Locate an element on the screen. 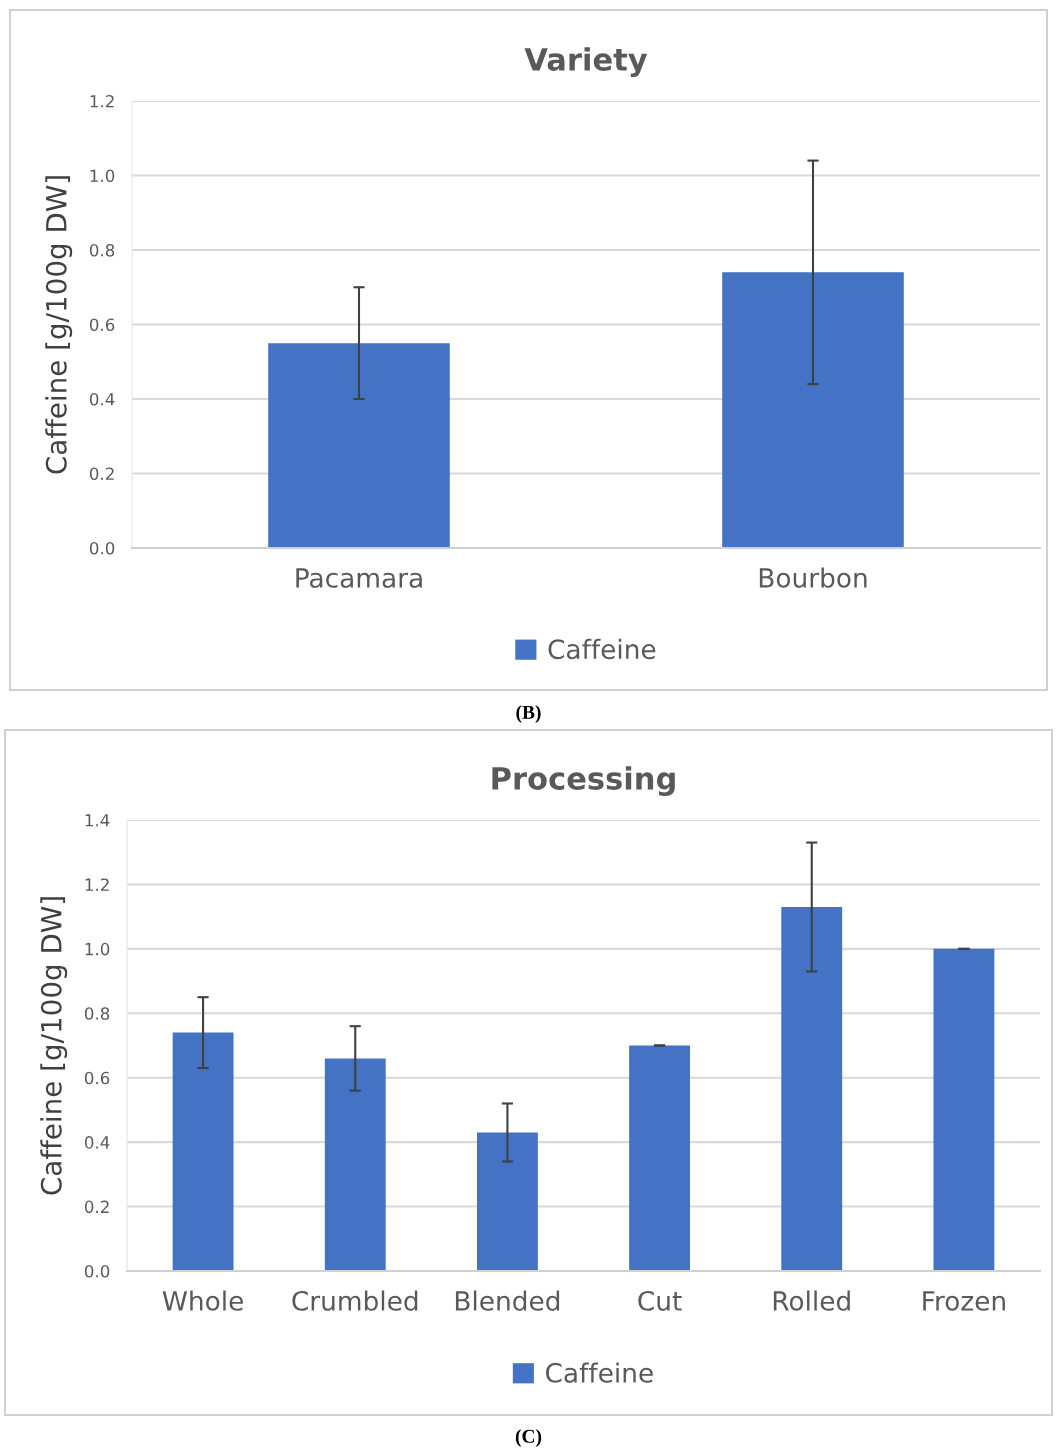 This screenshot has height=1452, width=1057. y-tick-label: 1.4 is located at coordinates (97, 820).